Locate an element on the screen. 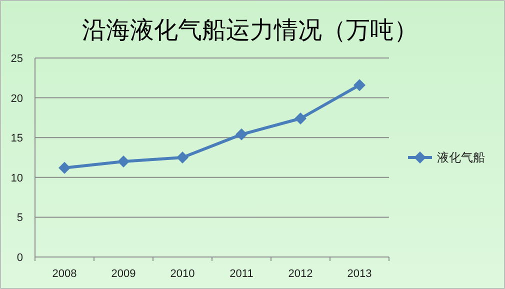 This screenshot has height=289, width=505. x-tick-label: 2010 is located at coordinates (182, 274).